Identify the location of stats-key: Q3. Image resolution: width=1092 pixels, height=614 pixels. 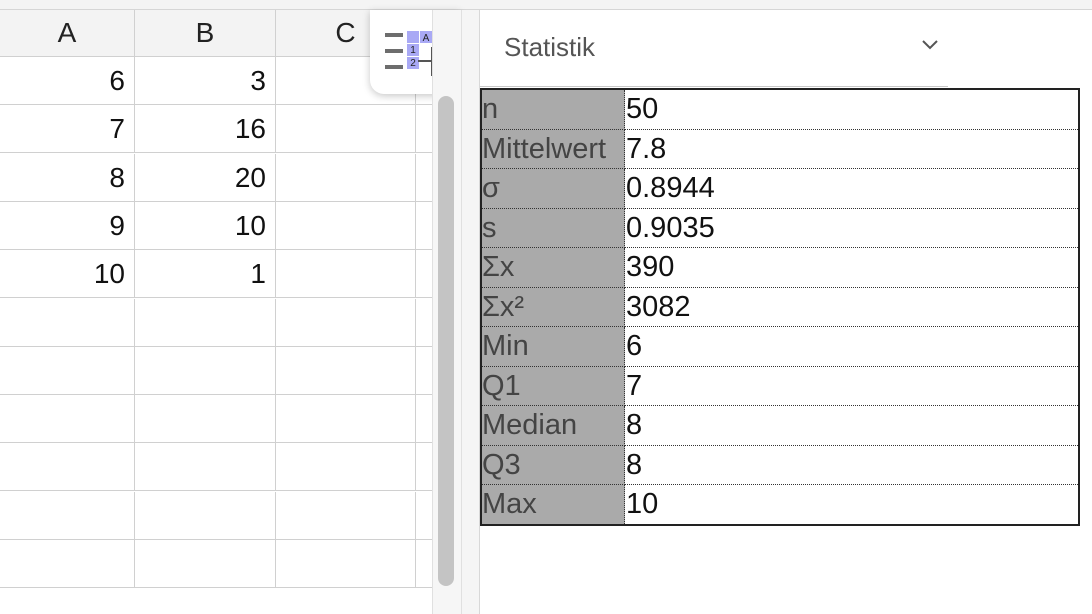
(553, 465).